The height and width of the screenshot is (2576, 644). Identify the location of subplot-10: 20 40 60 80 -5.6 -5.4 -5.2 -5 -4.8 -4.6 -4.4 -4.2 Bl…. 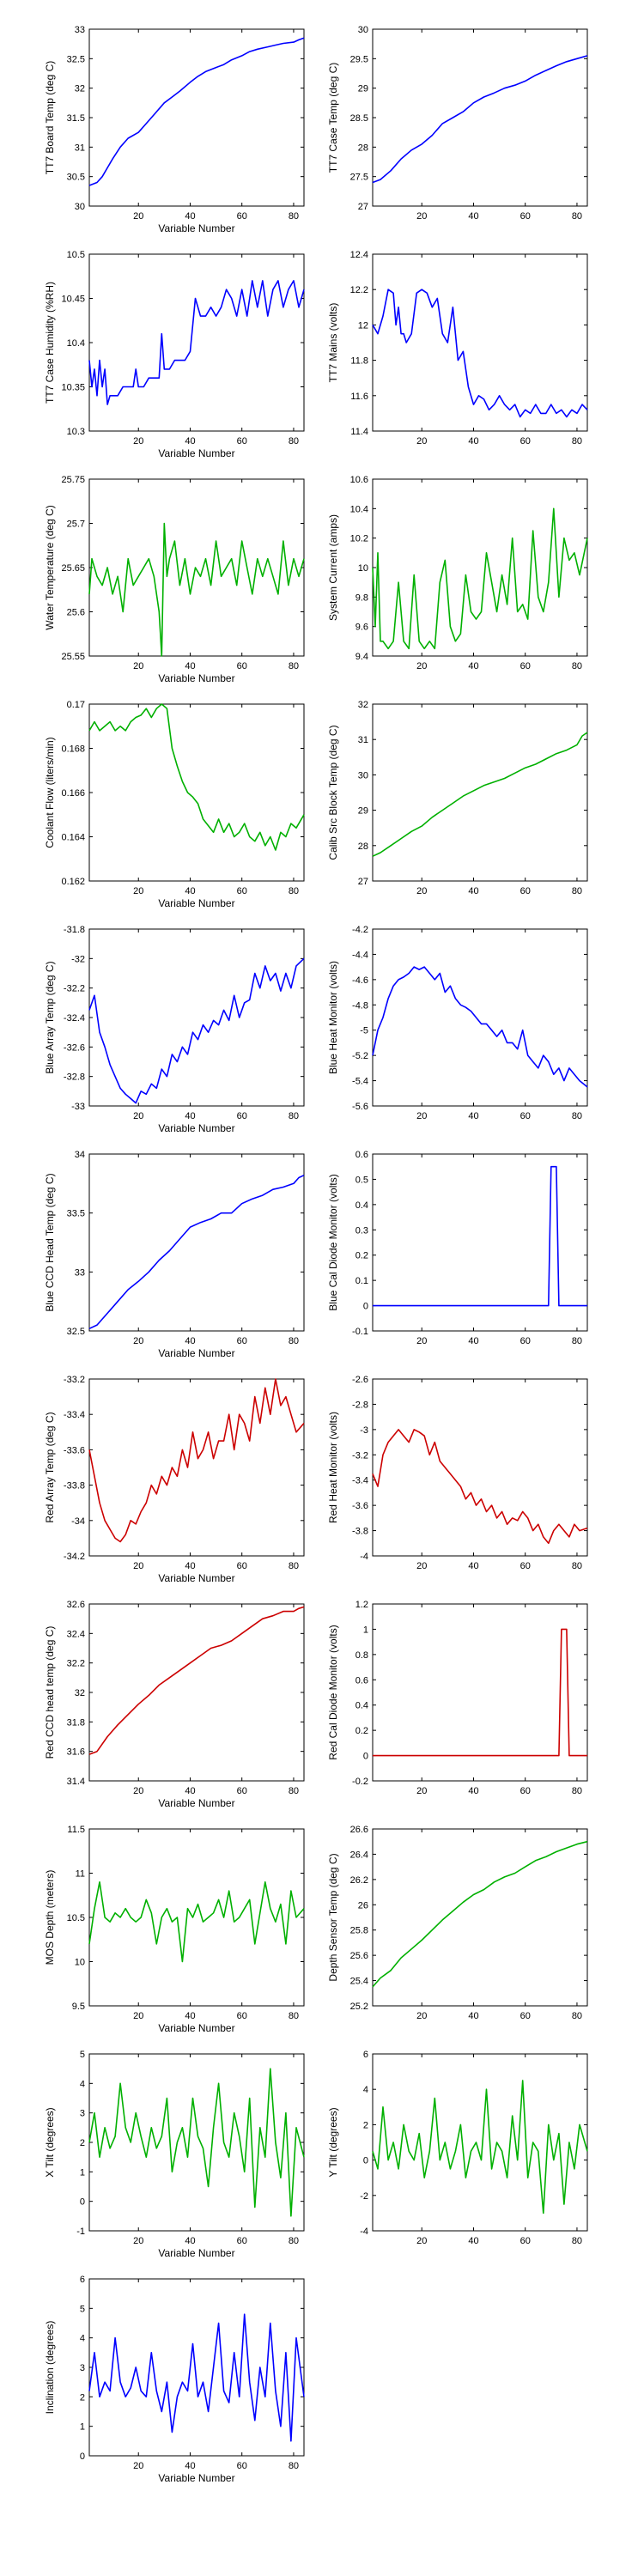
(457, 1023).